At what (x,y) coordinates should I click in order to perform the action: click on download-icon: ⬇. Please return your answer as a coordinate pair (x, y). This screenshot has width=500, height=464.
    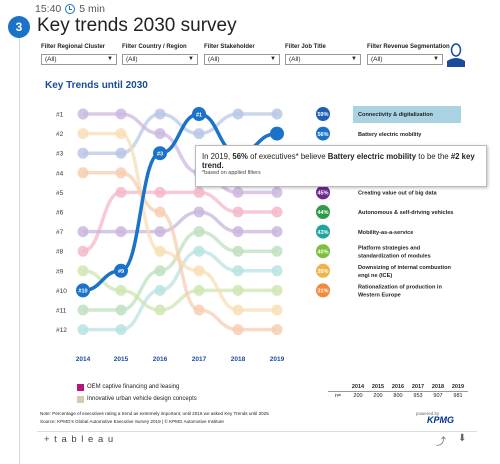
    Looking at the image, I should click on (462, 438).